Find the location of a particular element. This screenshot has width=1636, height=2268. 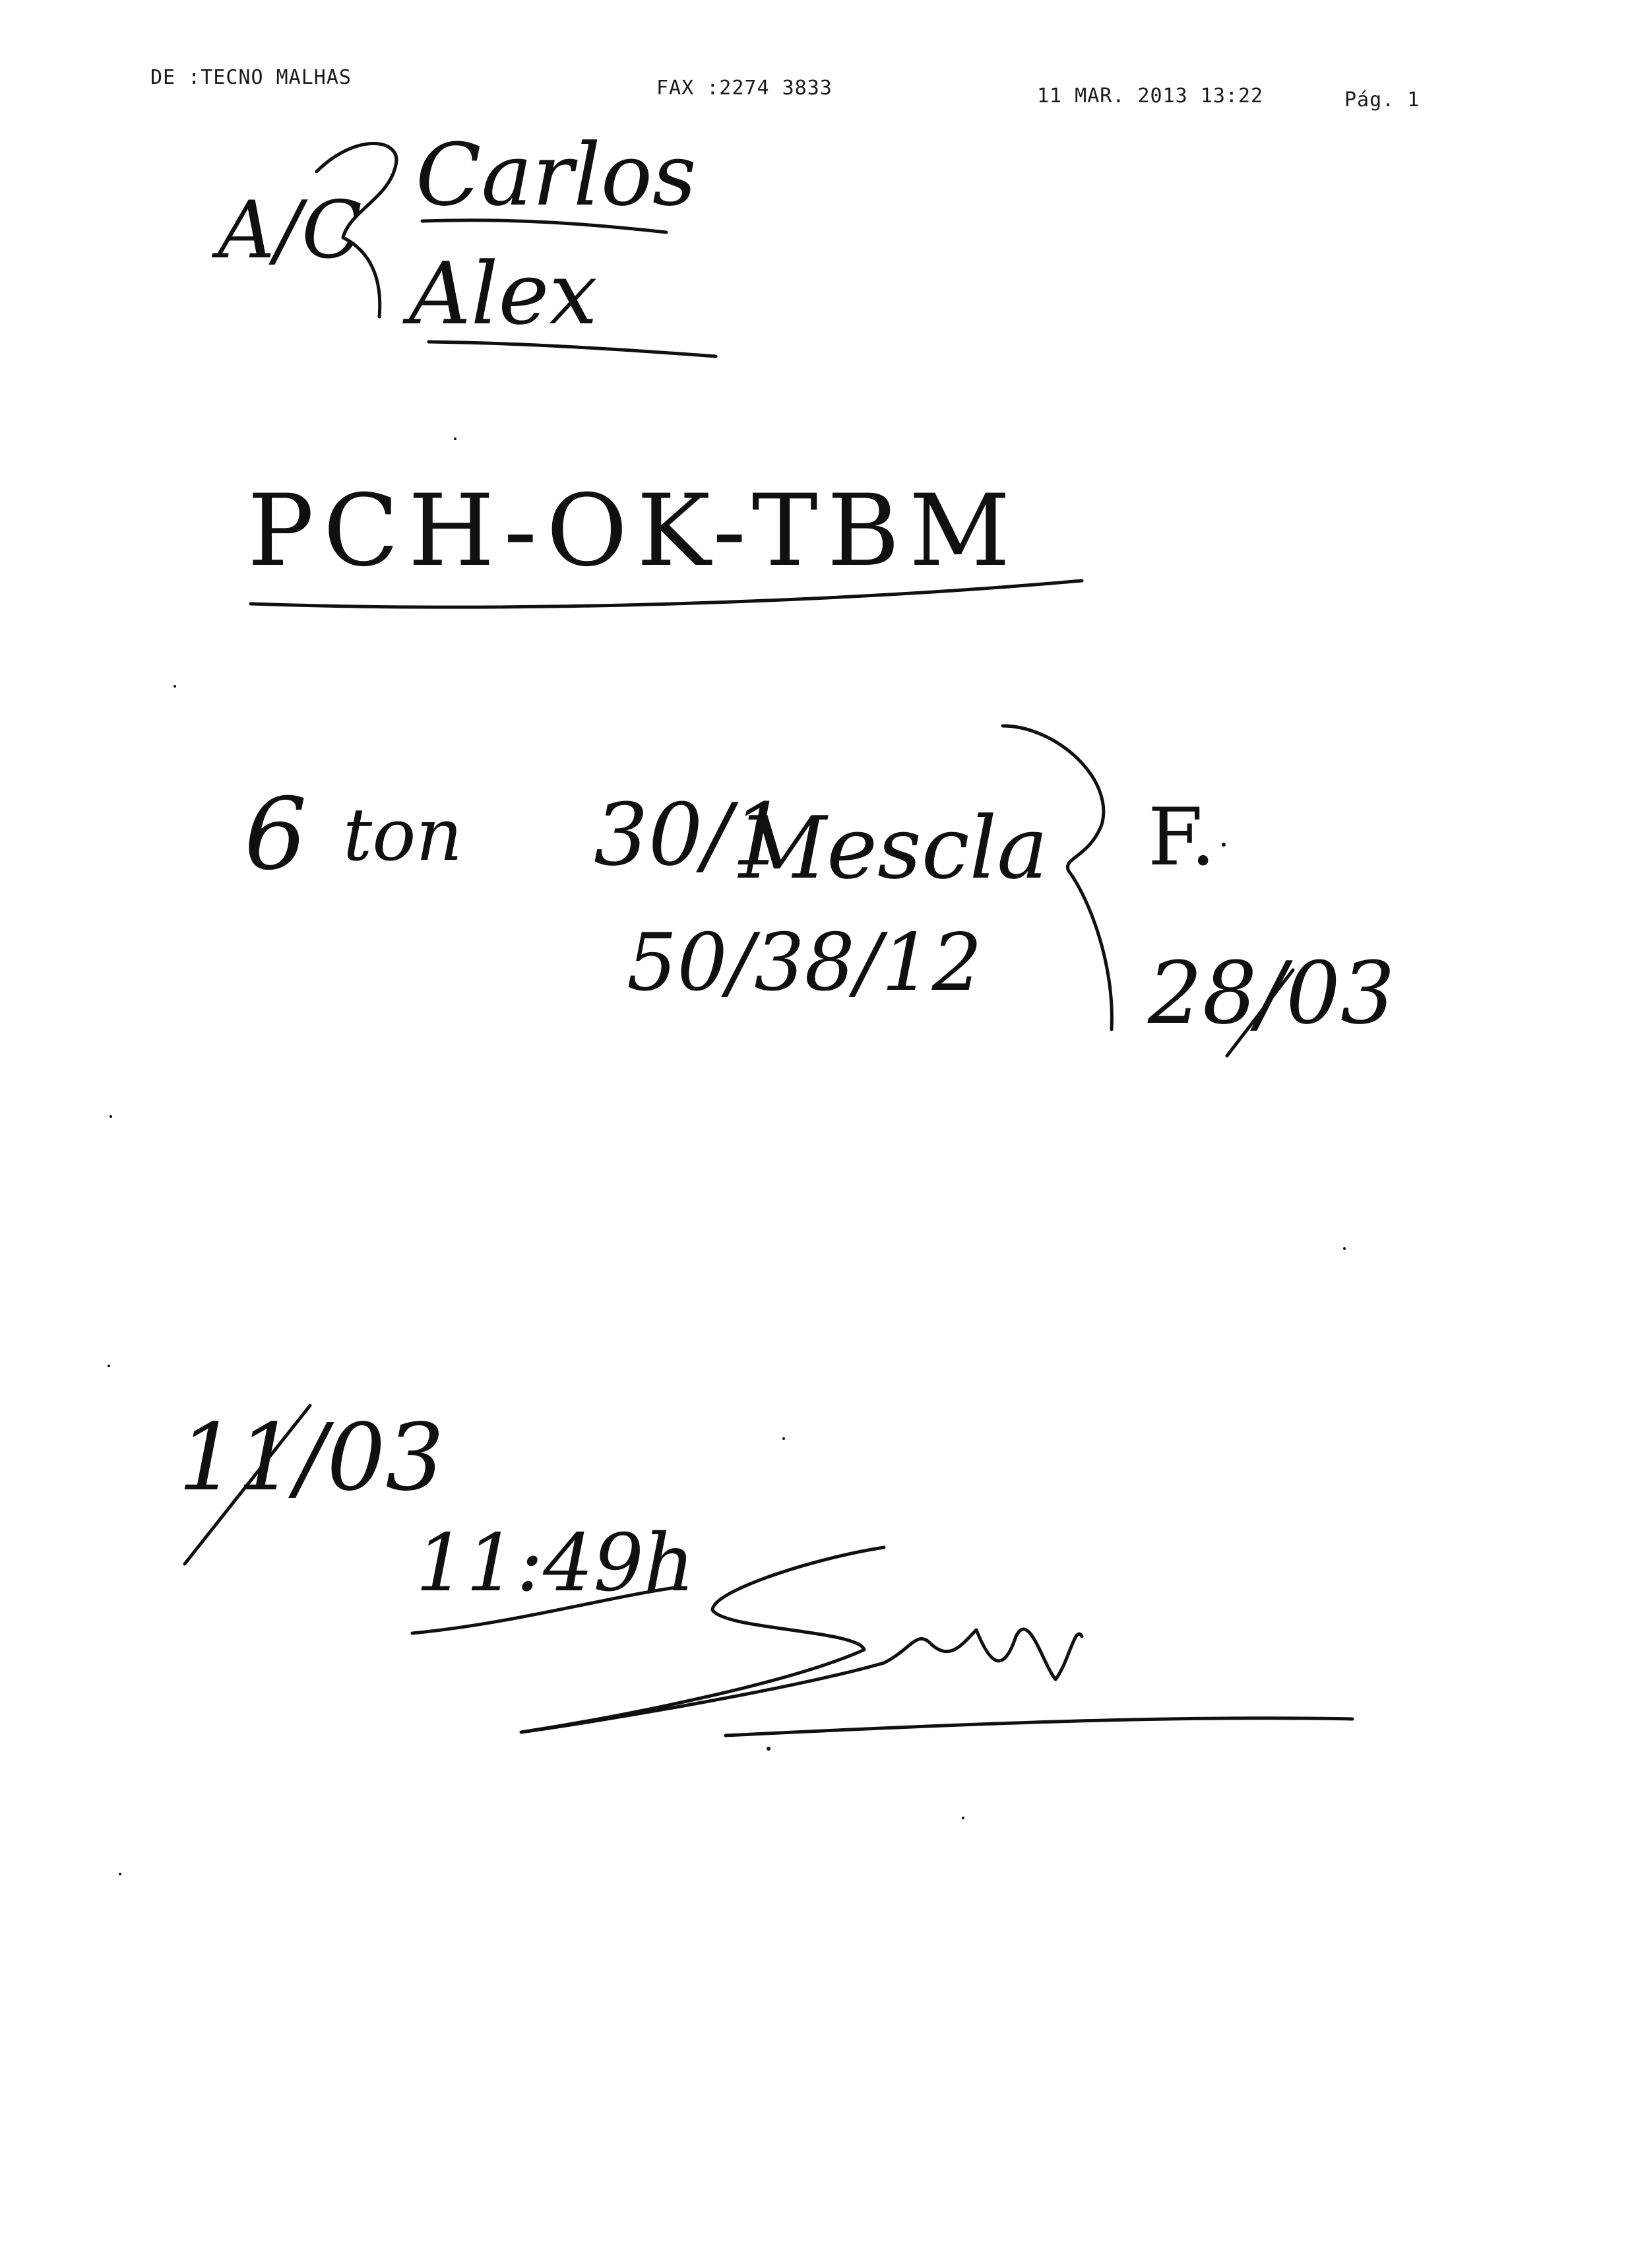

order-quantity: 6 is located at coordinates (275, 835).